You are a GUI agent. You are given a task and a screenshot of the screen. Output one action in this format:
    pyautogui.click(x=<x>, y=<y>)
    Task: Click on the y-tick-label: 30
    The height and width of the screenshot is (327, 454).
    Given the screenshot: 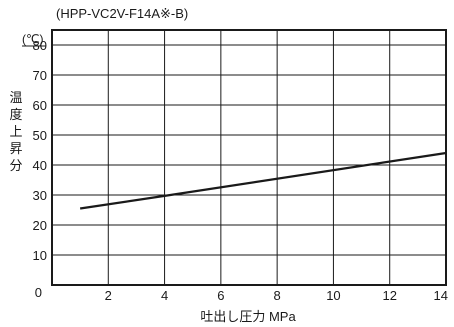 What is the action you would take?
    pyautogui.click(x=40, y=195)
    